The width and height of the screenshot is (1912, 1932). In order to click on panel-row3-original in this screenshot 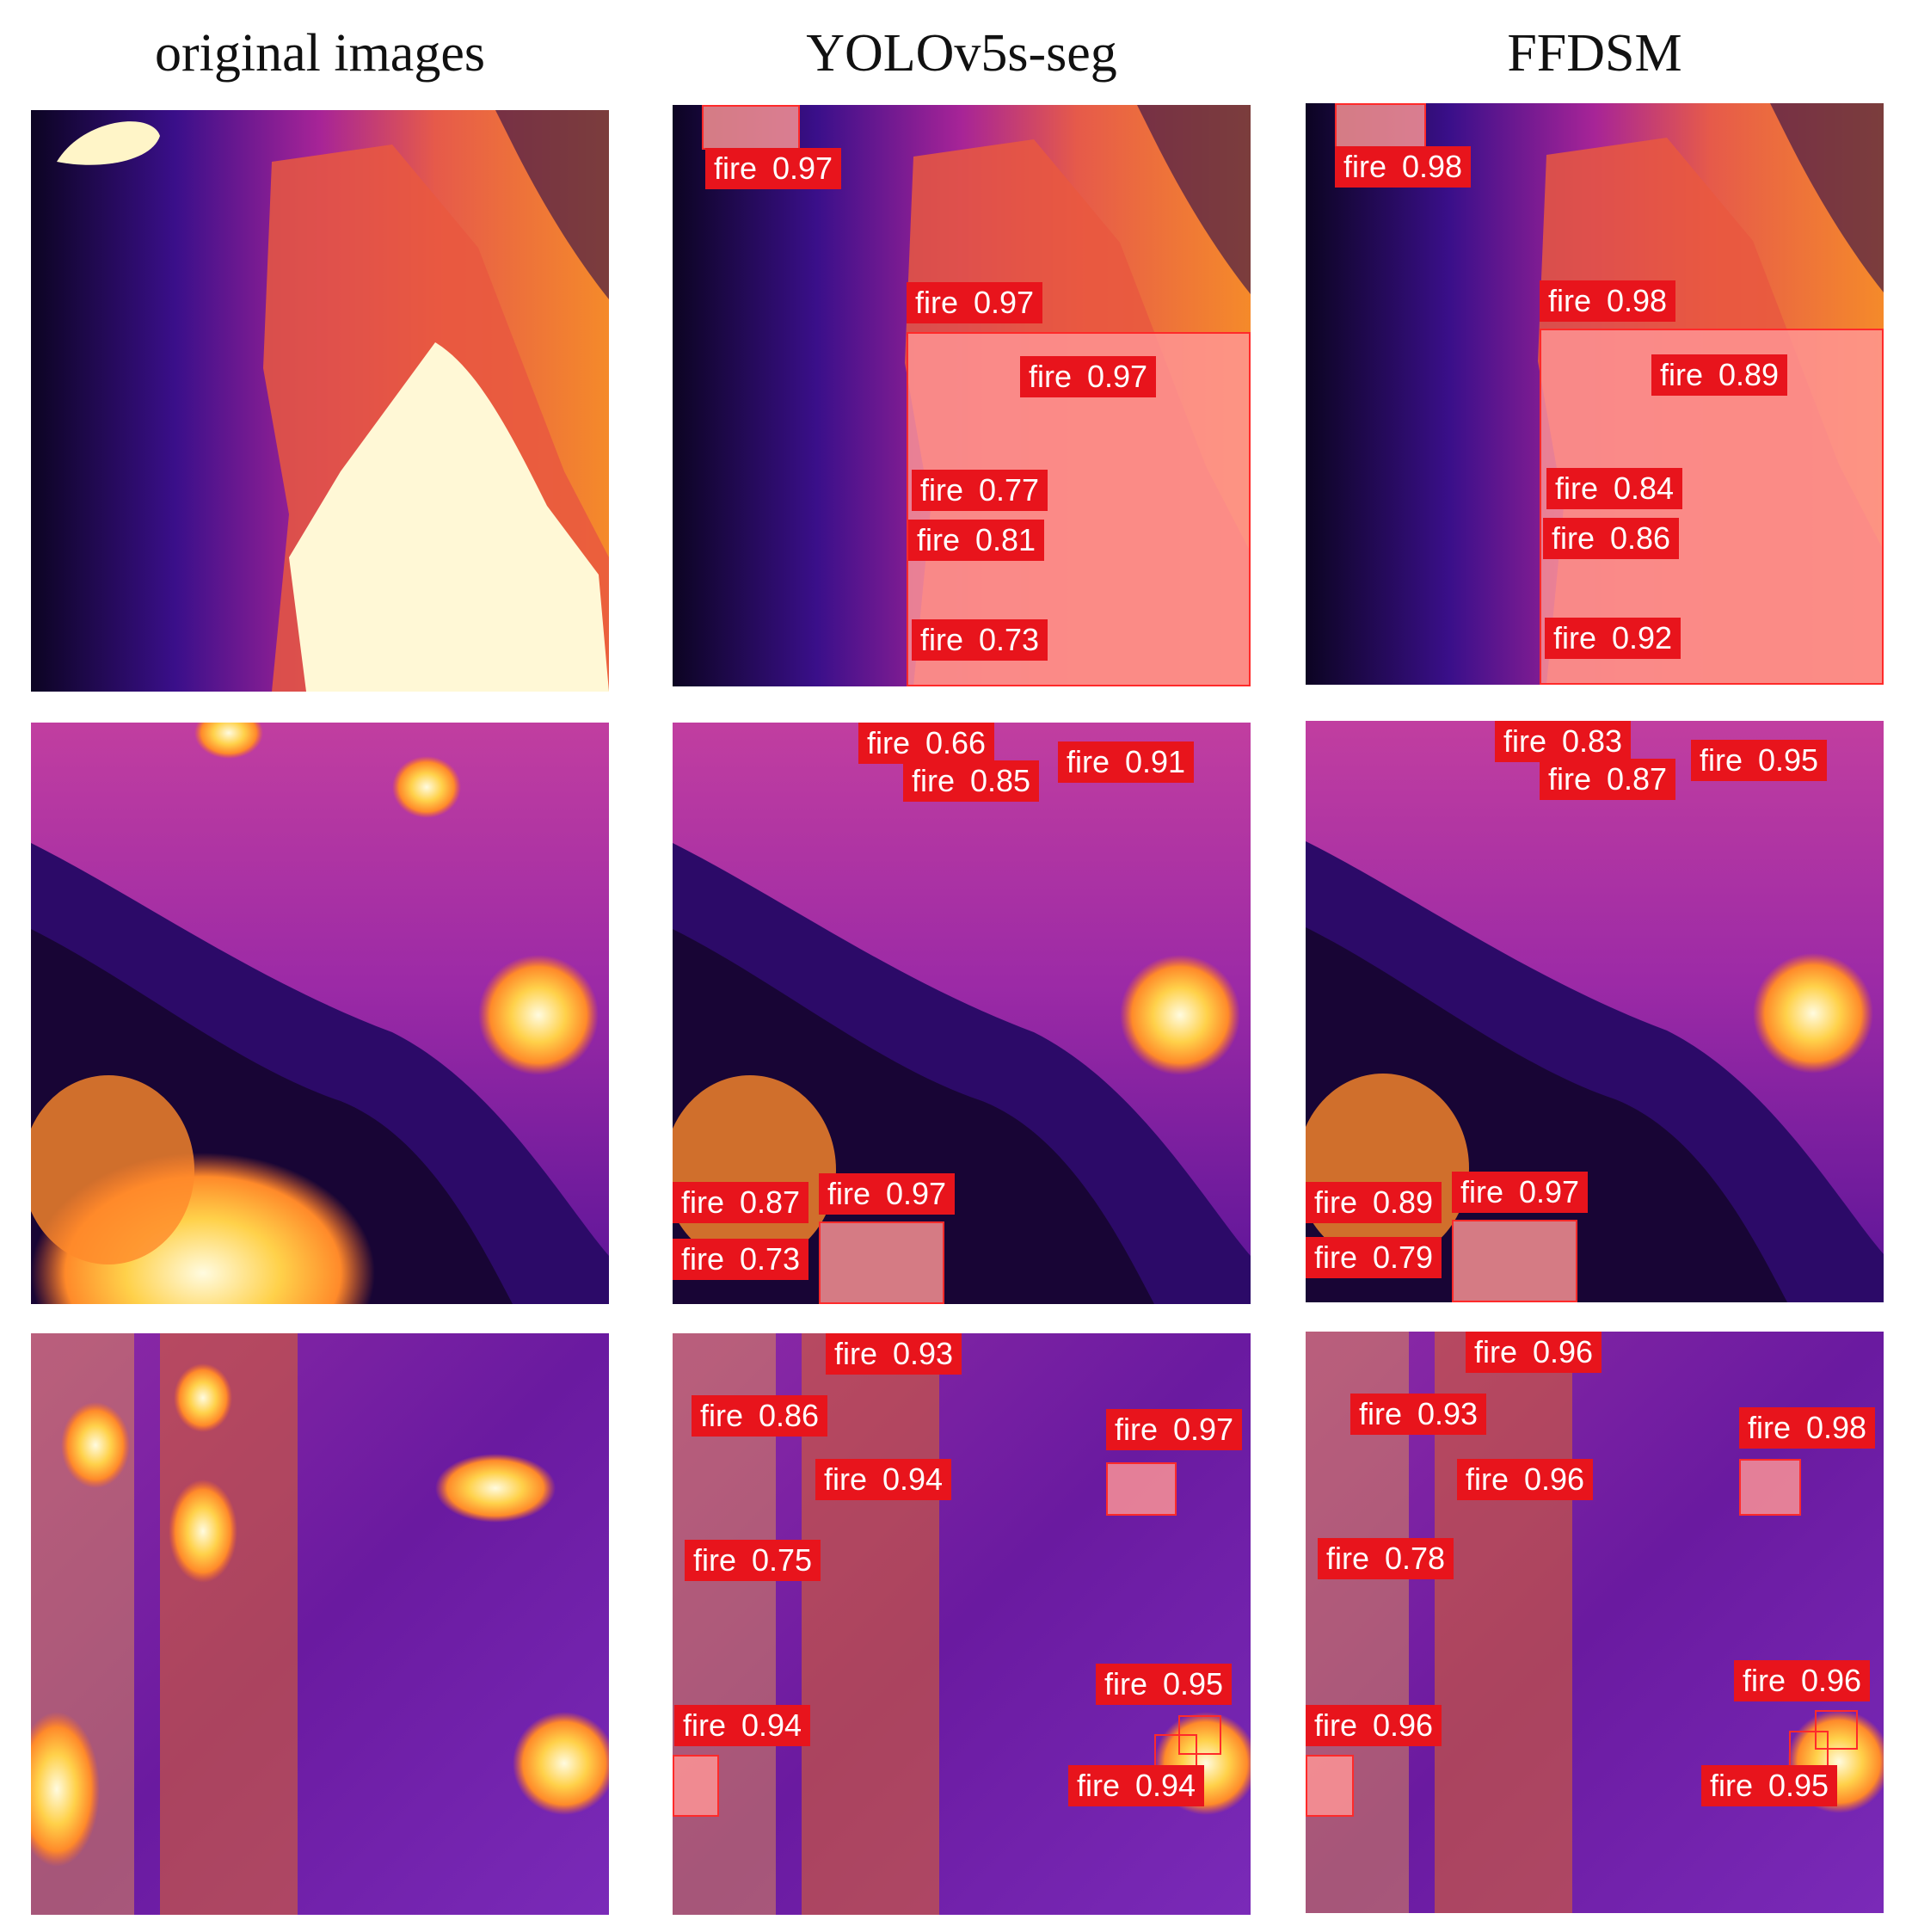, I will do `click(320, 1624)`.